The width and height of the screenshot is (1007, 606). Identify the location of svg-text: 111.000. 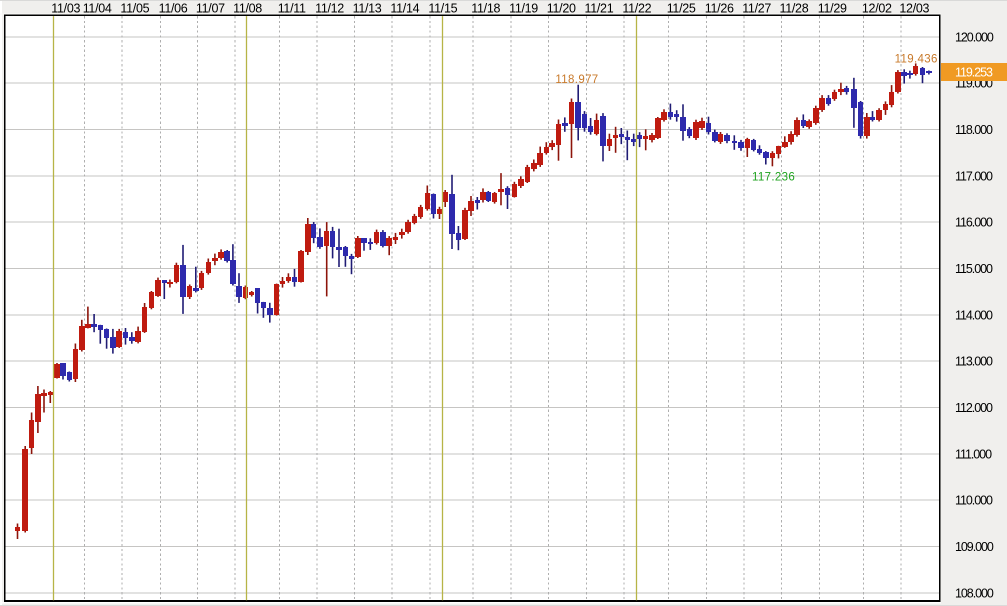
(973, 454).